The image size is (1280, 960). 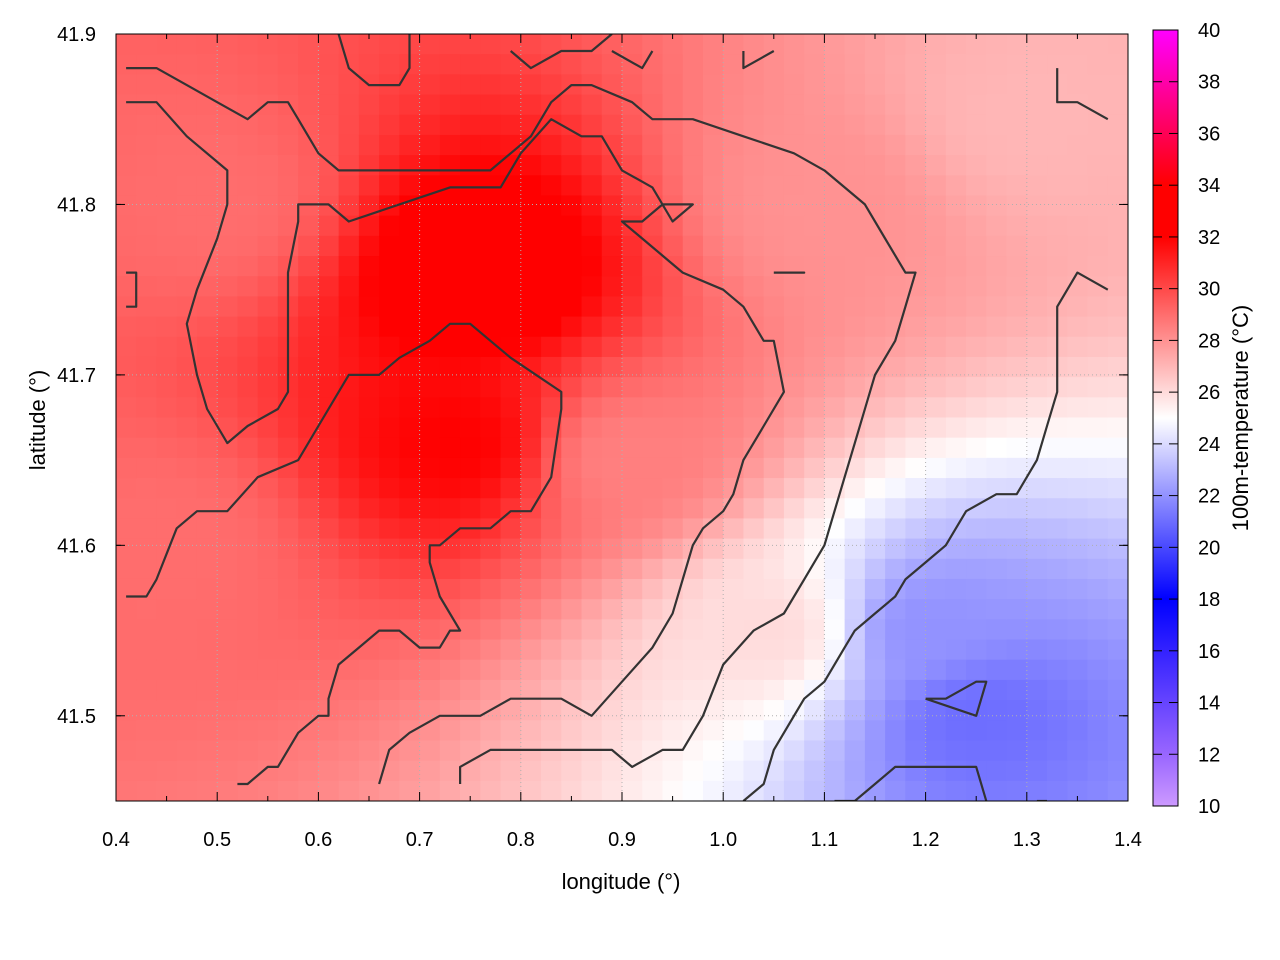 I want to click on colorbar-tick-label: 40, so click(x=1209, y=31).